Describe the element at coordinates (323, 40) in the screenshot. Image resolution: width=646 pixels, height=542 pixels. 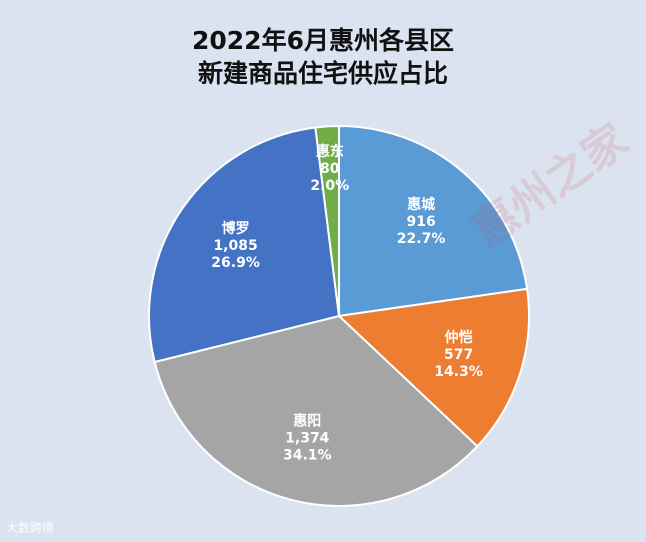
I see `chart-title-line1: 2022年6月惠州各县区` at that location.